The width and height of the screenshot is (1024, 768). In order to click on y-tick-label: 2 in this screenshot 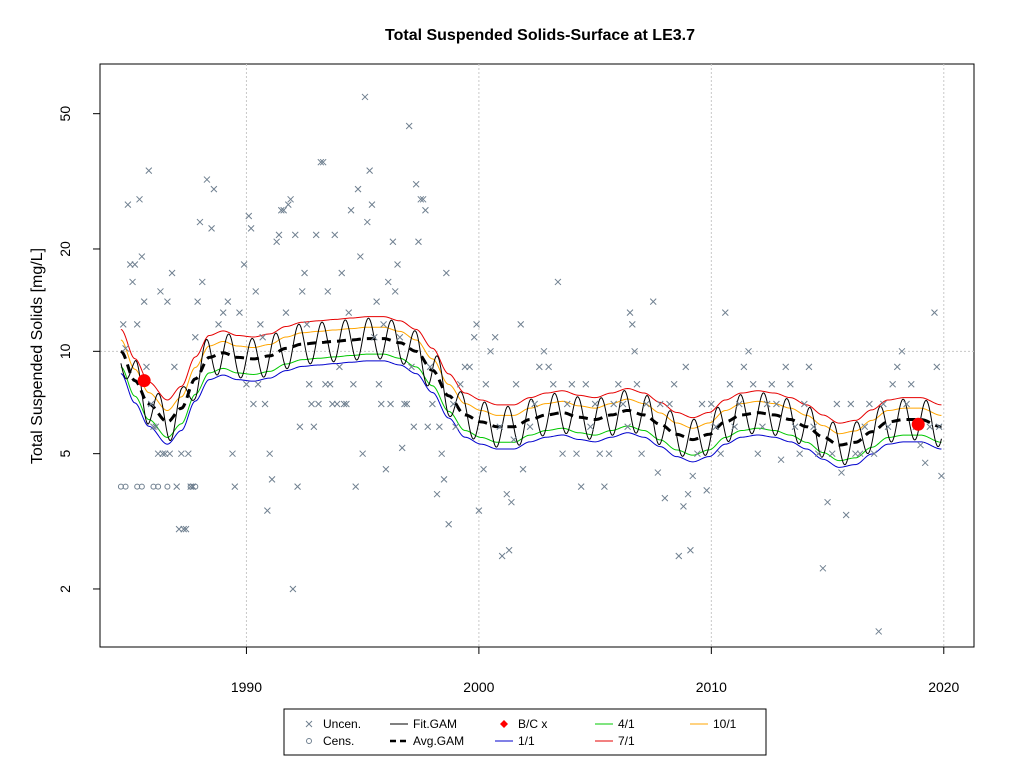, I will do `click(65, 589)`.